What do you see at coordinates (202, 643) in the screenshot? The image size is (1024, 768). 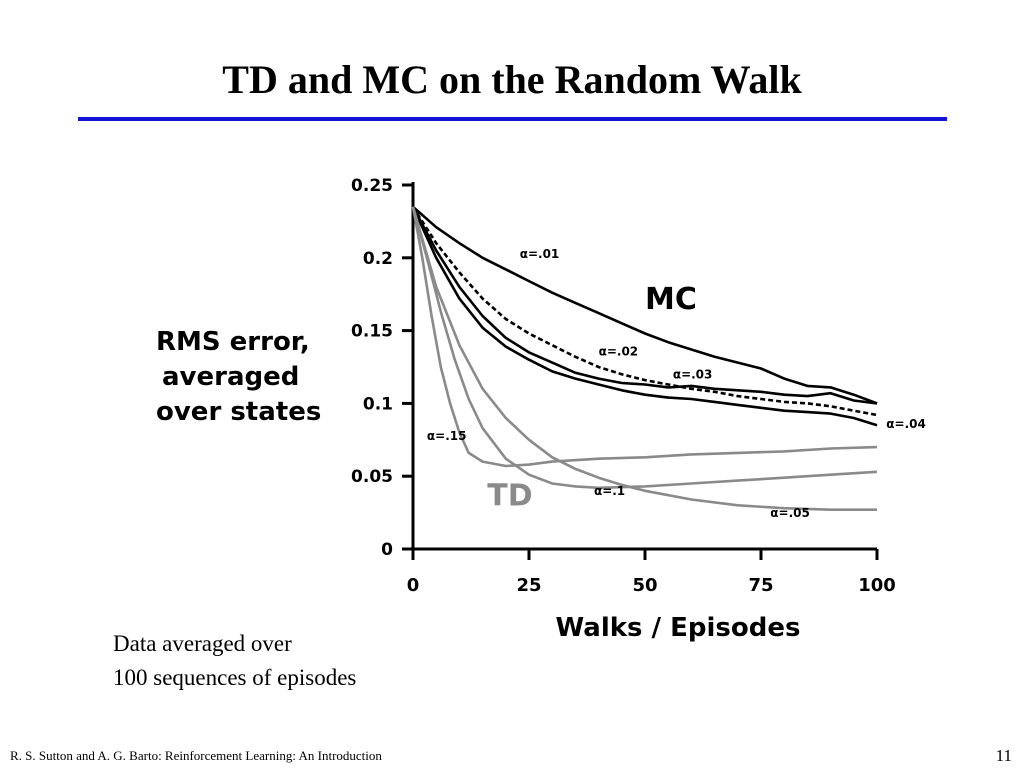 I see `note-line-1: Data averaged over` at bounding box center [202, 643].